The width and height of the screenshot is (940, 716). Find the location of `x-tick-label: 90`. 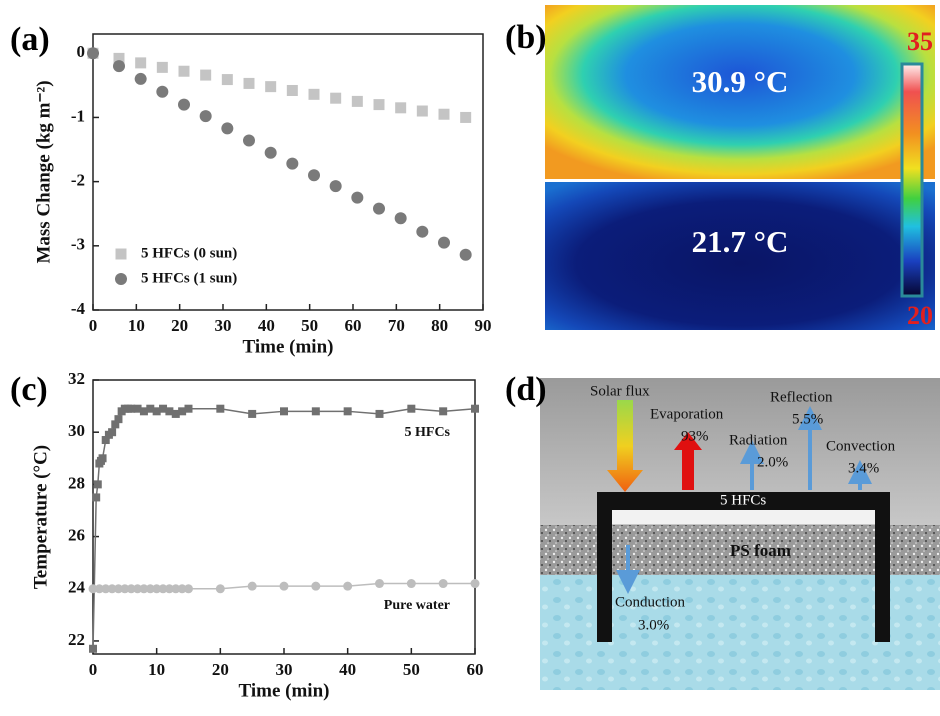

x-tick-label: 90 is located at coordinates (483, 325).